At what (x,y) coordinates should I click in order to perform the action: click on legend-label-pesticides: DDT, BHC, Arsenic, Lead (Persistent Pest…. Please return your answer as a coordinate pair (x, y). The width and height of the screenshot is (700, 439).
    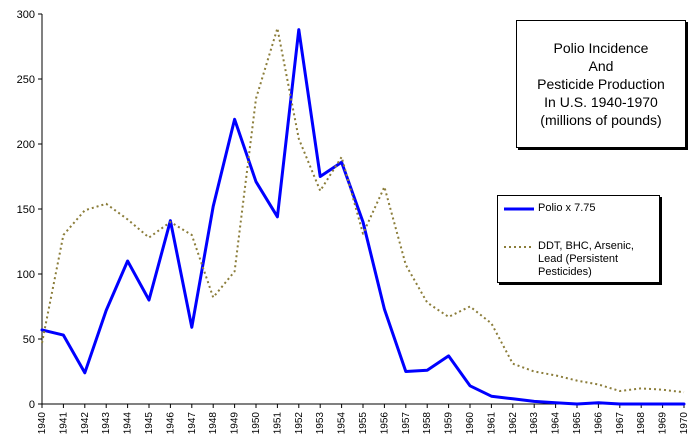
    Looking at the image, I should click on (586, 259).